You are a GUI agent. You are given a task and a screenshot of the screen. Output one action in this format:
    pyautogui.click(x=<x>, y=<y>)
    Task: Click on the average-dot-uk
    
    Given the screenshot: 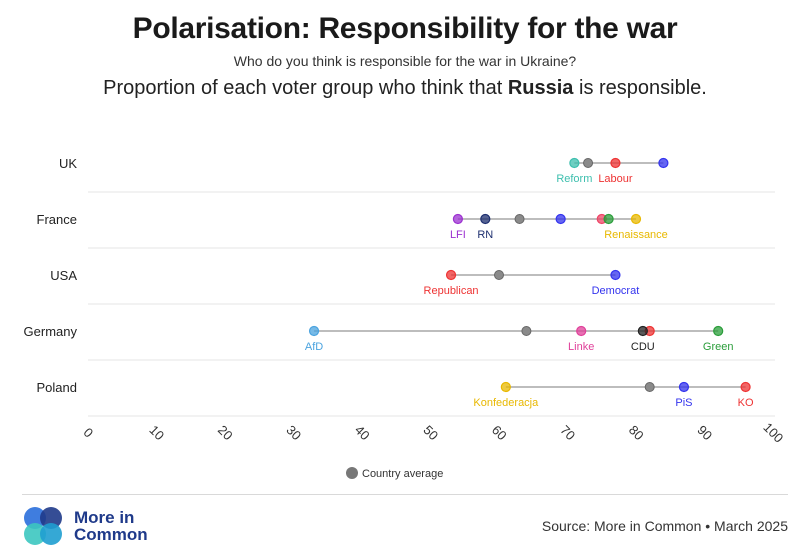 What is the action you would take?
    pyautogui.click(x=588, y=163)
    